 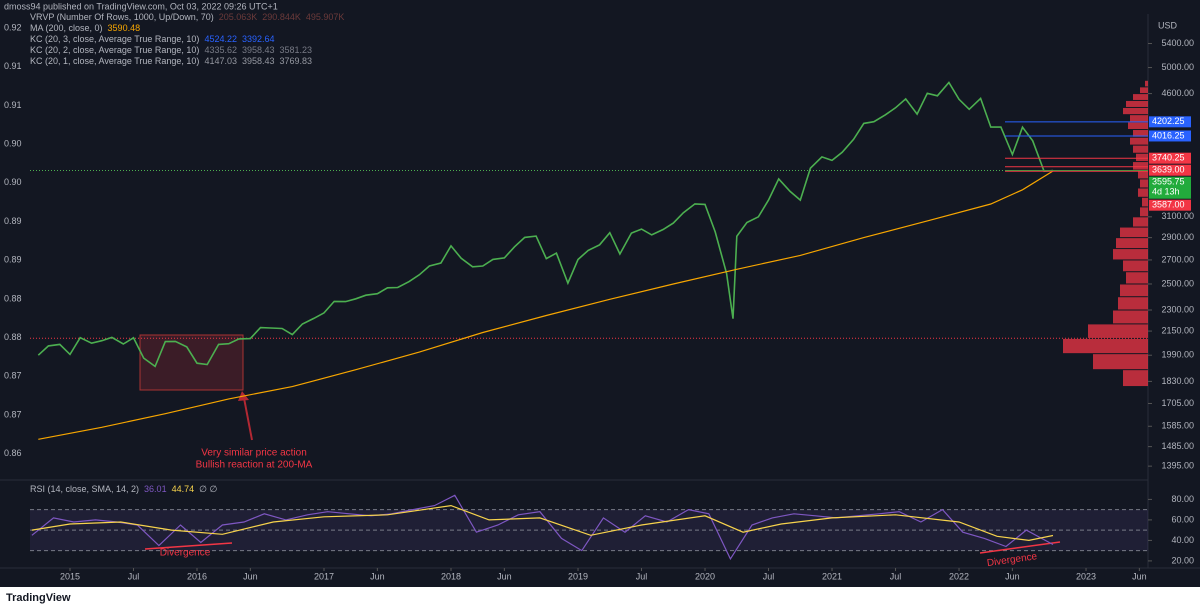 What do you see at coordinates (1086, 576) in the screenshot?
I see `x-tick-label: 2023` at bounding box center [1086, 576].